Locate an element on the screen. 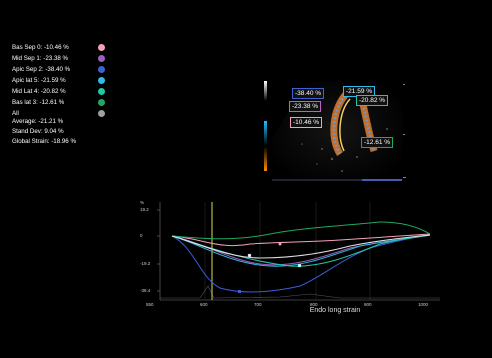  x-tick-label: 600 is located at coordinates (204, 304).